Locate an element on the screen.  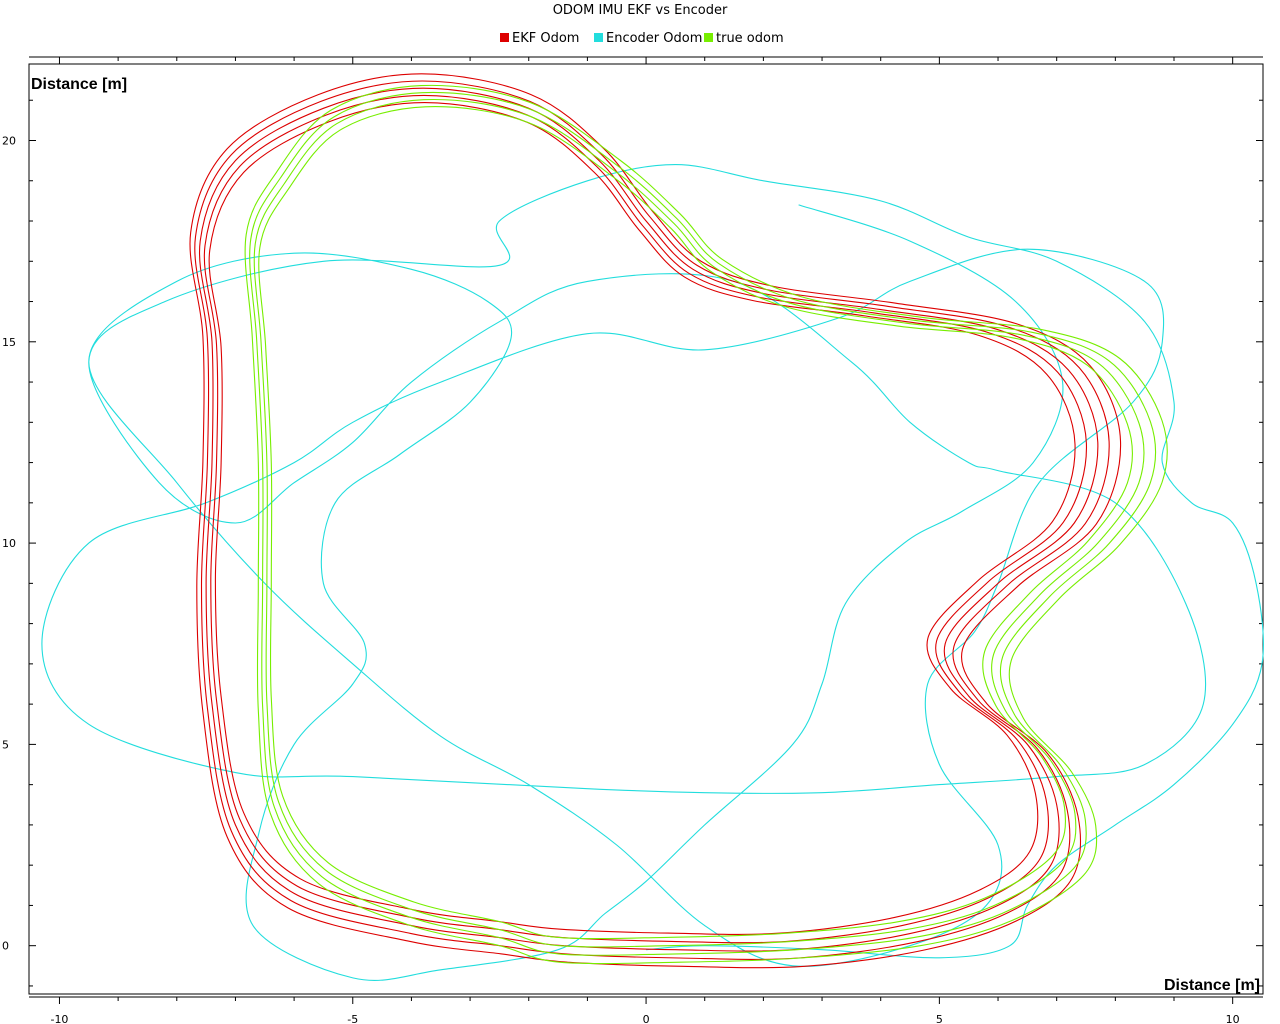
y-axis-label: Distance [m] is located at coordinates (79, 84).